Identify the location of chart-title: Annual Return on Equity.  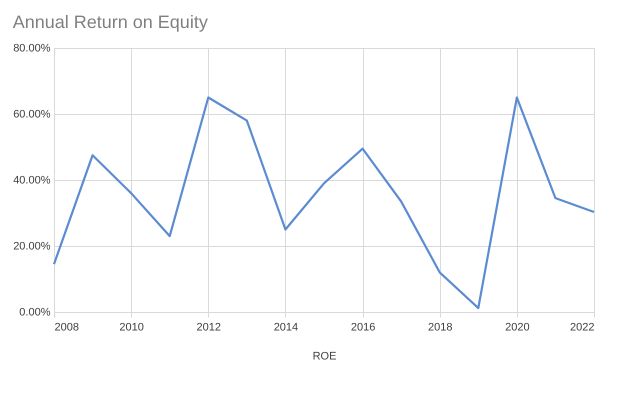
(110, 22).